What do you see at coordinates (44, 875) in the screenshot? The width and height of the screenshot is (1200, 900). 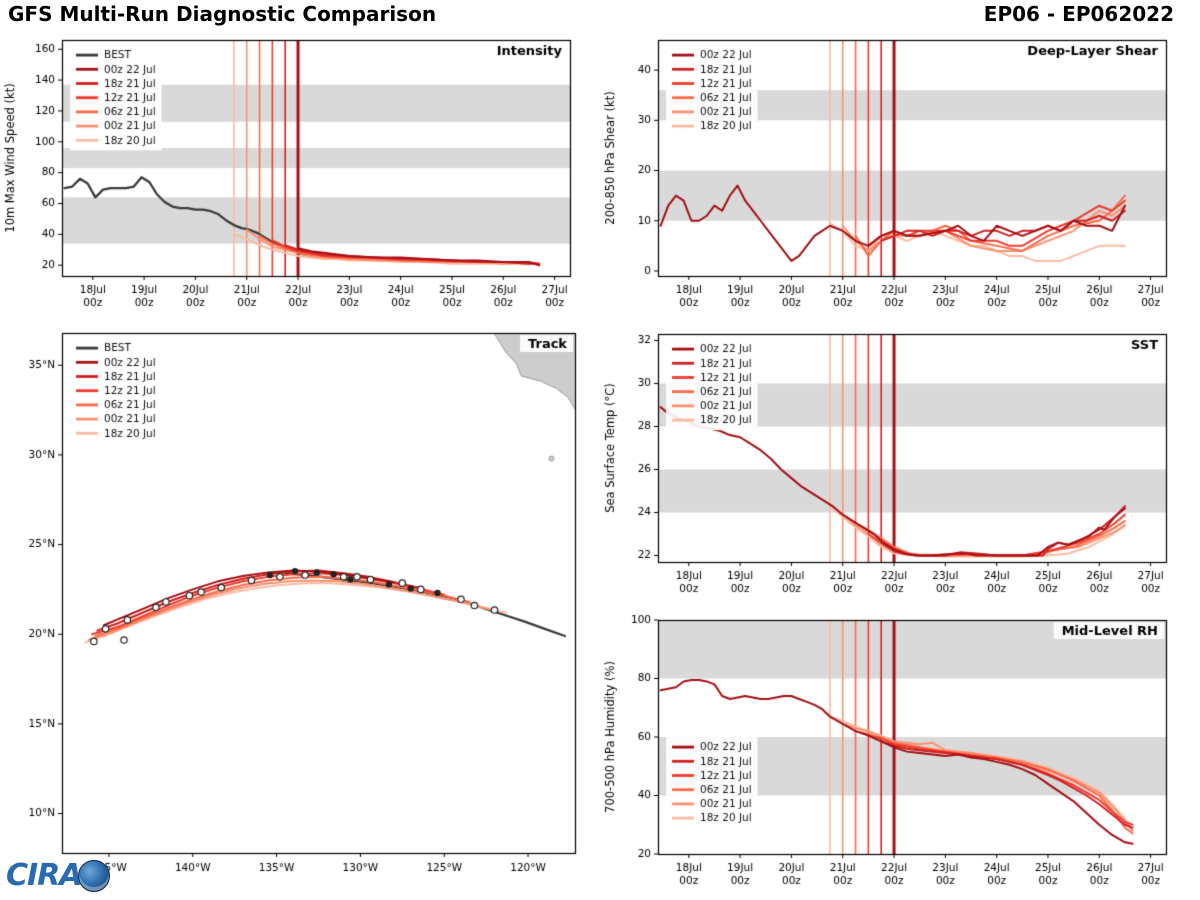 I see `cira-logo-text: CIRA` at bounding box center [44, 875].